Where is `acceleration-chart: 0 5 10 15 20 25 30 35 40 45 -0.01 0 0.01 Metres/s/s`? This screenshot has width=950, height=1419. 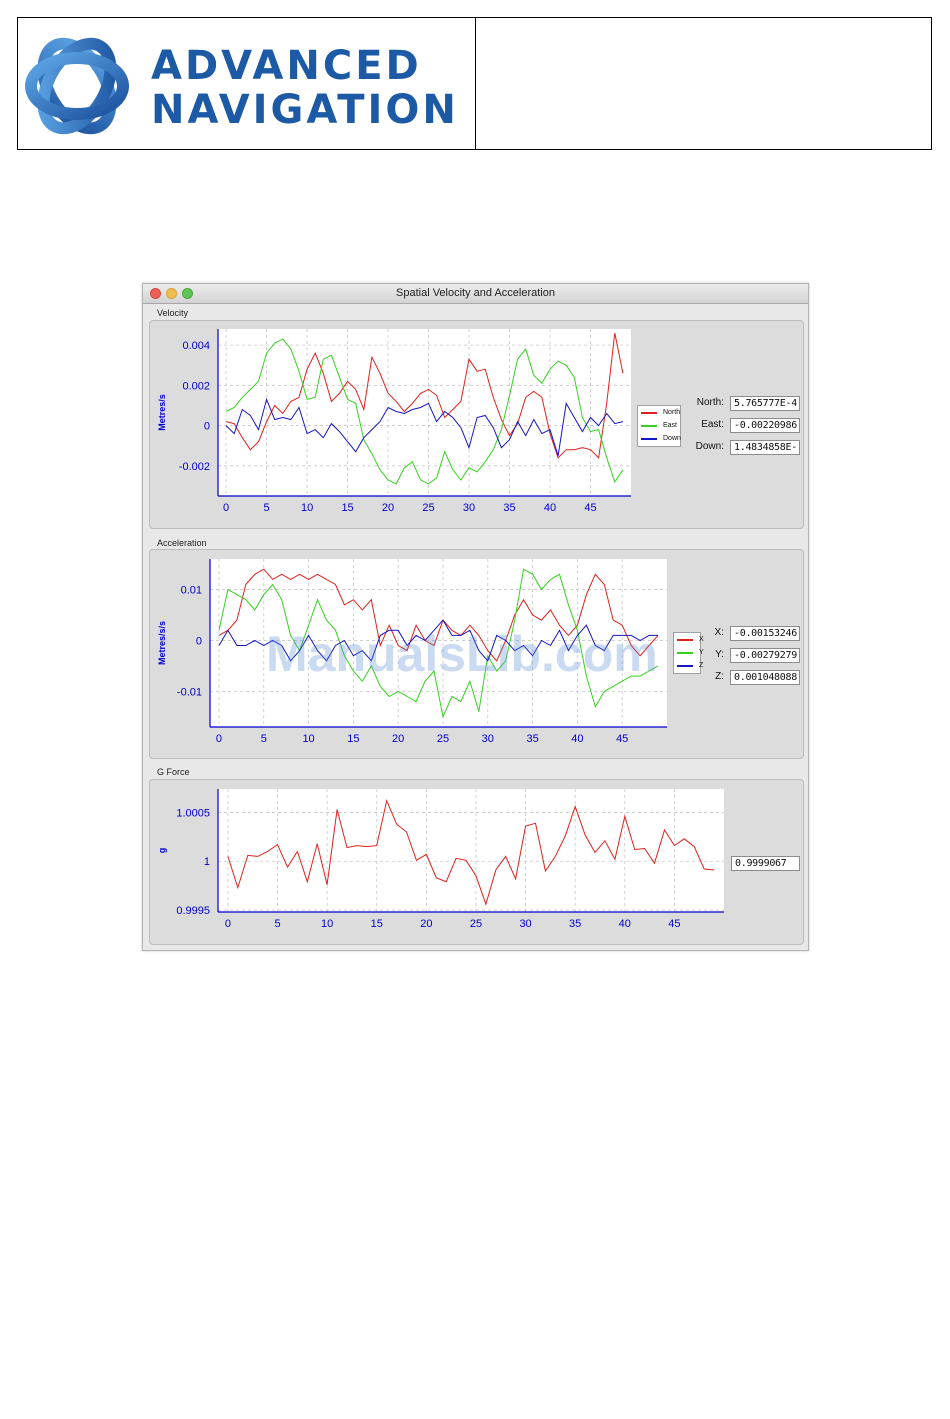 acceleration-chart: 0 5 10 15 20 25 30 35 40 45 -0.01 0 0.01 Metres/s/s is located at coordinates (412, 652).